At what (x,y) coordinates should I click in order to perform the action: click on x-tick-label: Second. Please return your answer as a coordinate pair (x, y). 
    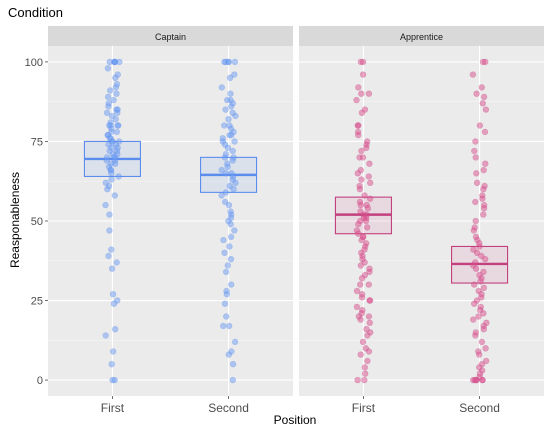
    Looking at the image, I should click on (228, 408).